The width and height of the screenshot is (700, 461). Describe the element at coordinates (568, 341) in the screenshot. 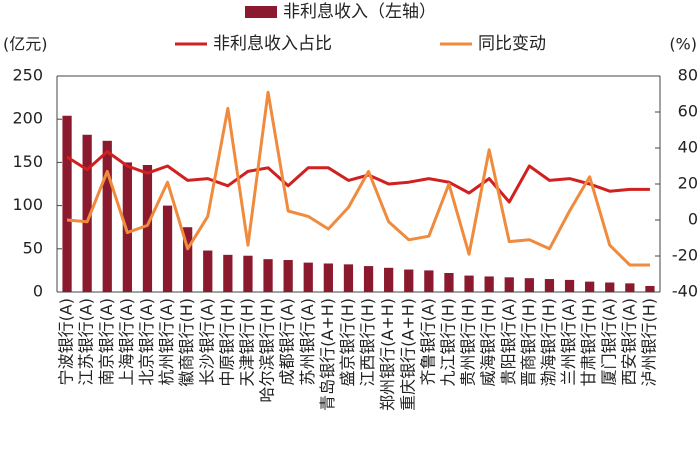

I see `x-tick-label: 兰州银行(A)` at that location.